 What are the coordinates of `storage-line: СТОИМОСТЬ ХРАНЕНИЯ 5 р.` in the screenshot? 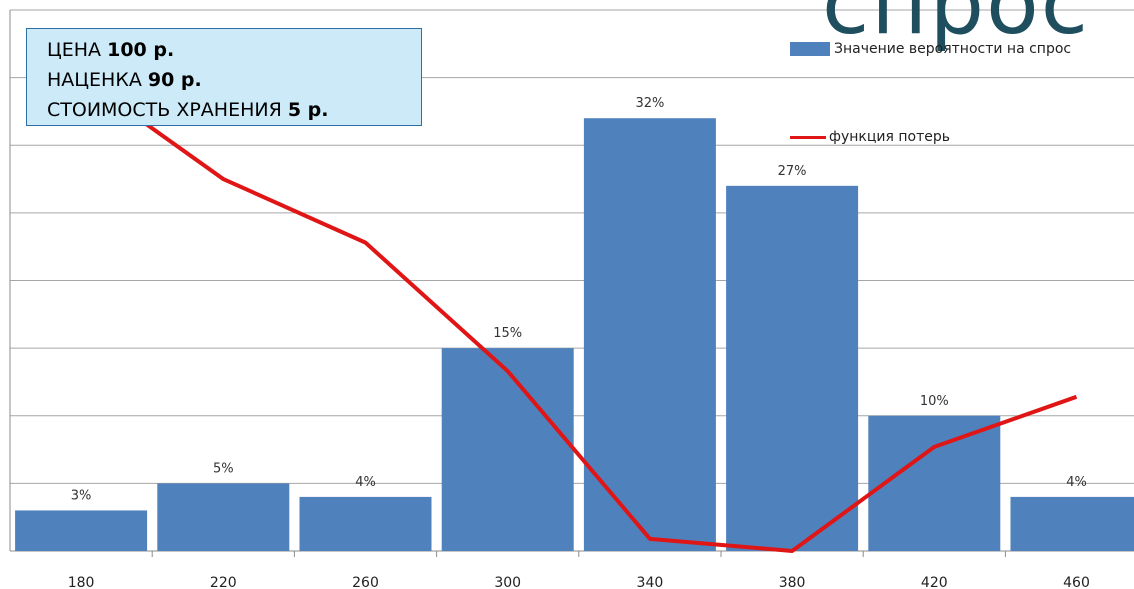 It's located at (234, 110).